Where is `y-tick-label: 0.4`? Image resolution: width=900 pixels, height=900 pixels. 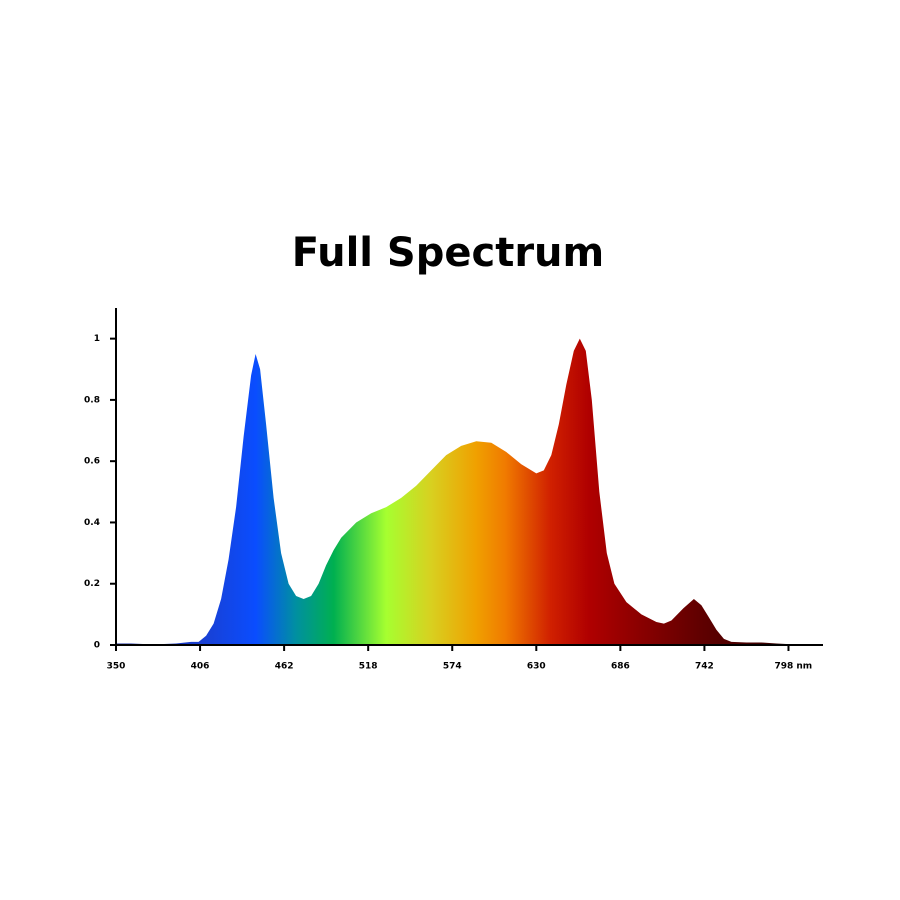
y-tick-label: 0.4 is located at coordinates (92, 523).